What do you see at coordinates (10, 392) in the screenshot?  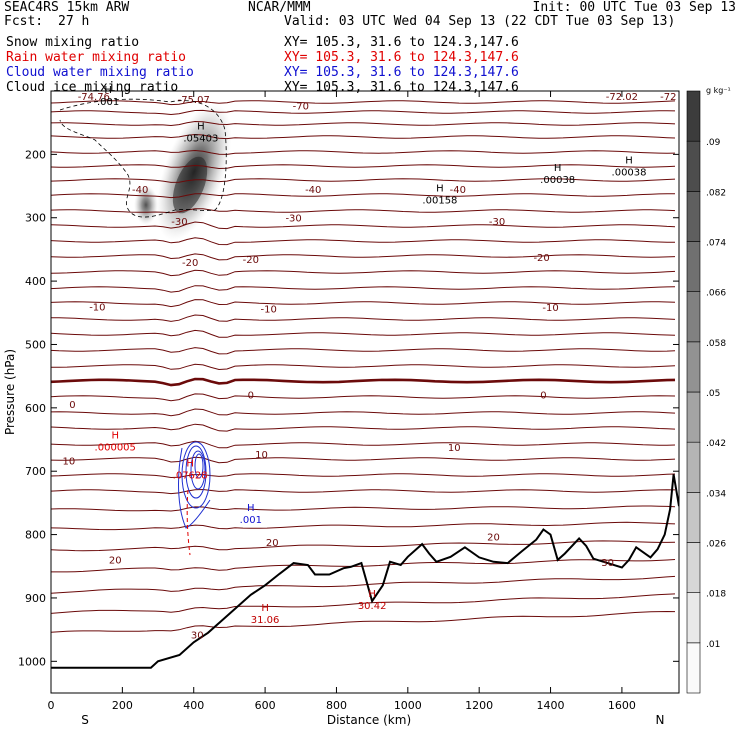 I see `y-axis-label: Pressure (hPa)` at bounding box center [10, 392].